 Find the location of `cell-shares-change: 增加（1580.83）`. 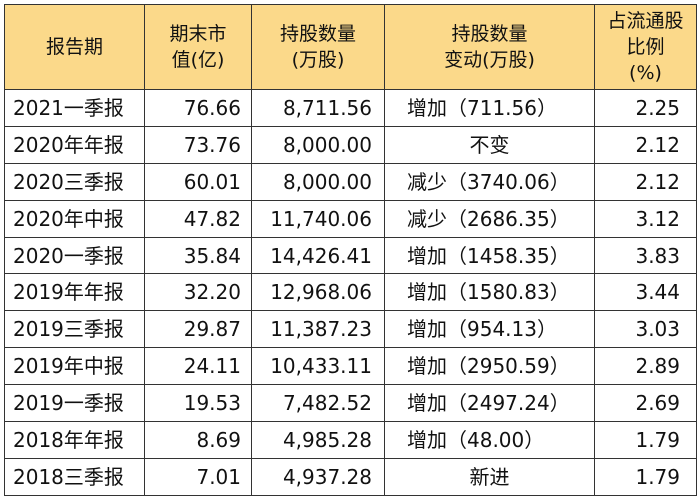

cell-shares-change: 增加（1580.83） is located at coordinates (489, 292).